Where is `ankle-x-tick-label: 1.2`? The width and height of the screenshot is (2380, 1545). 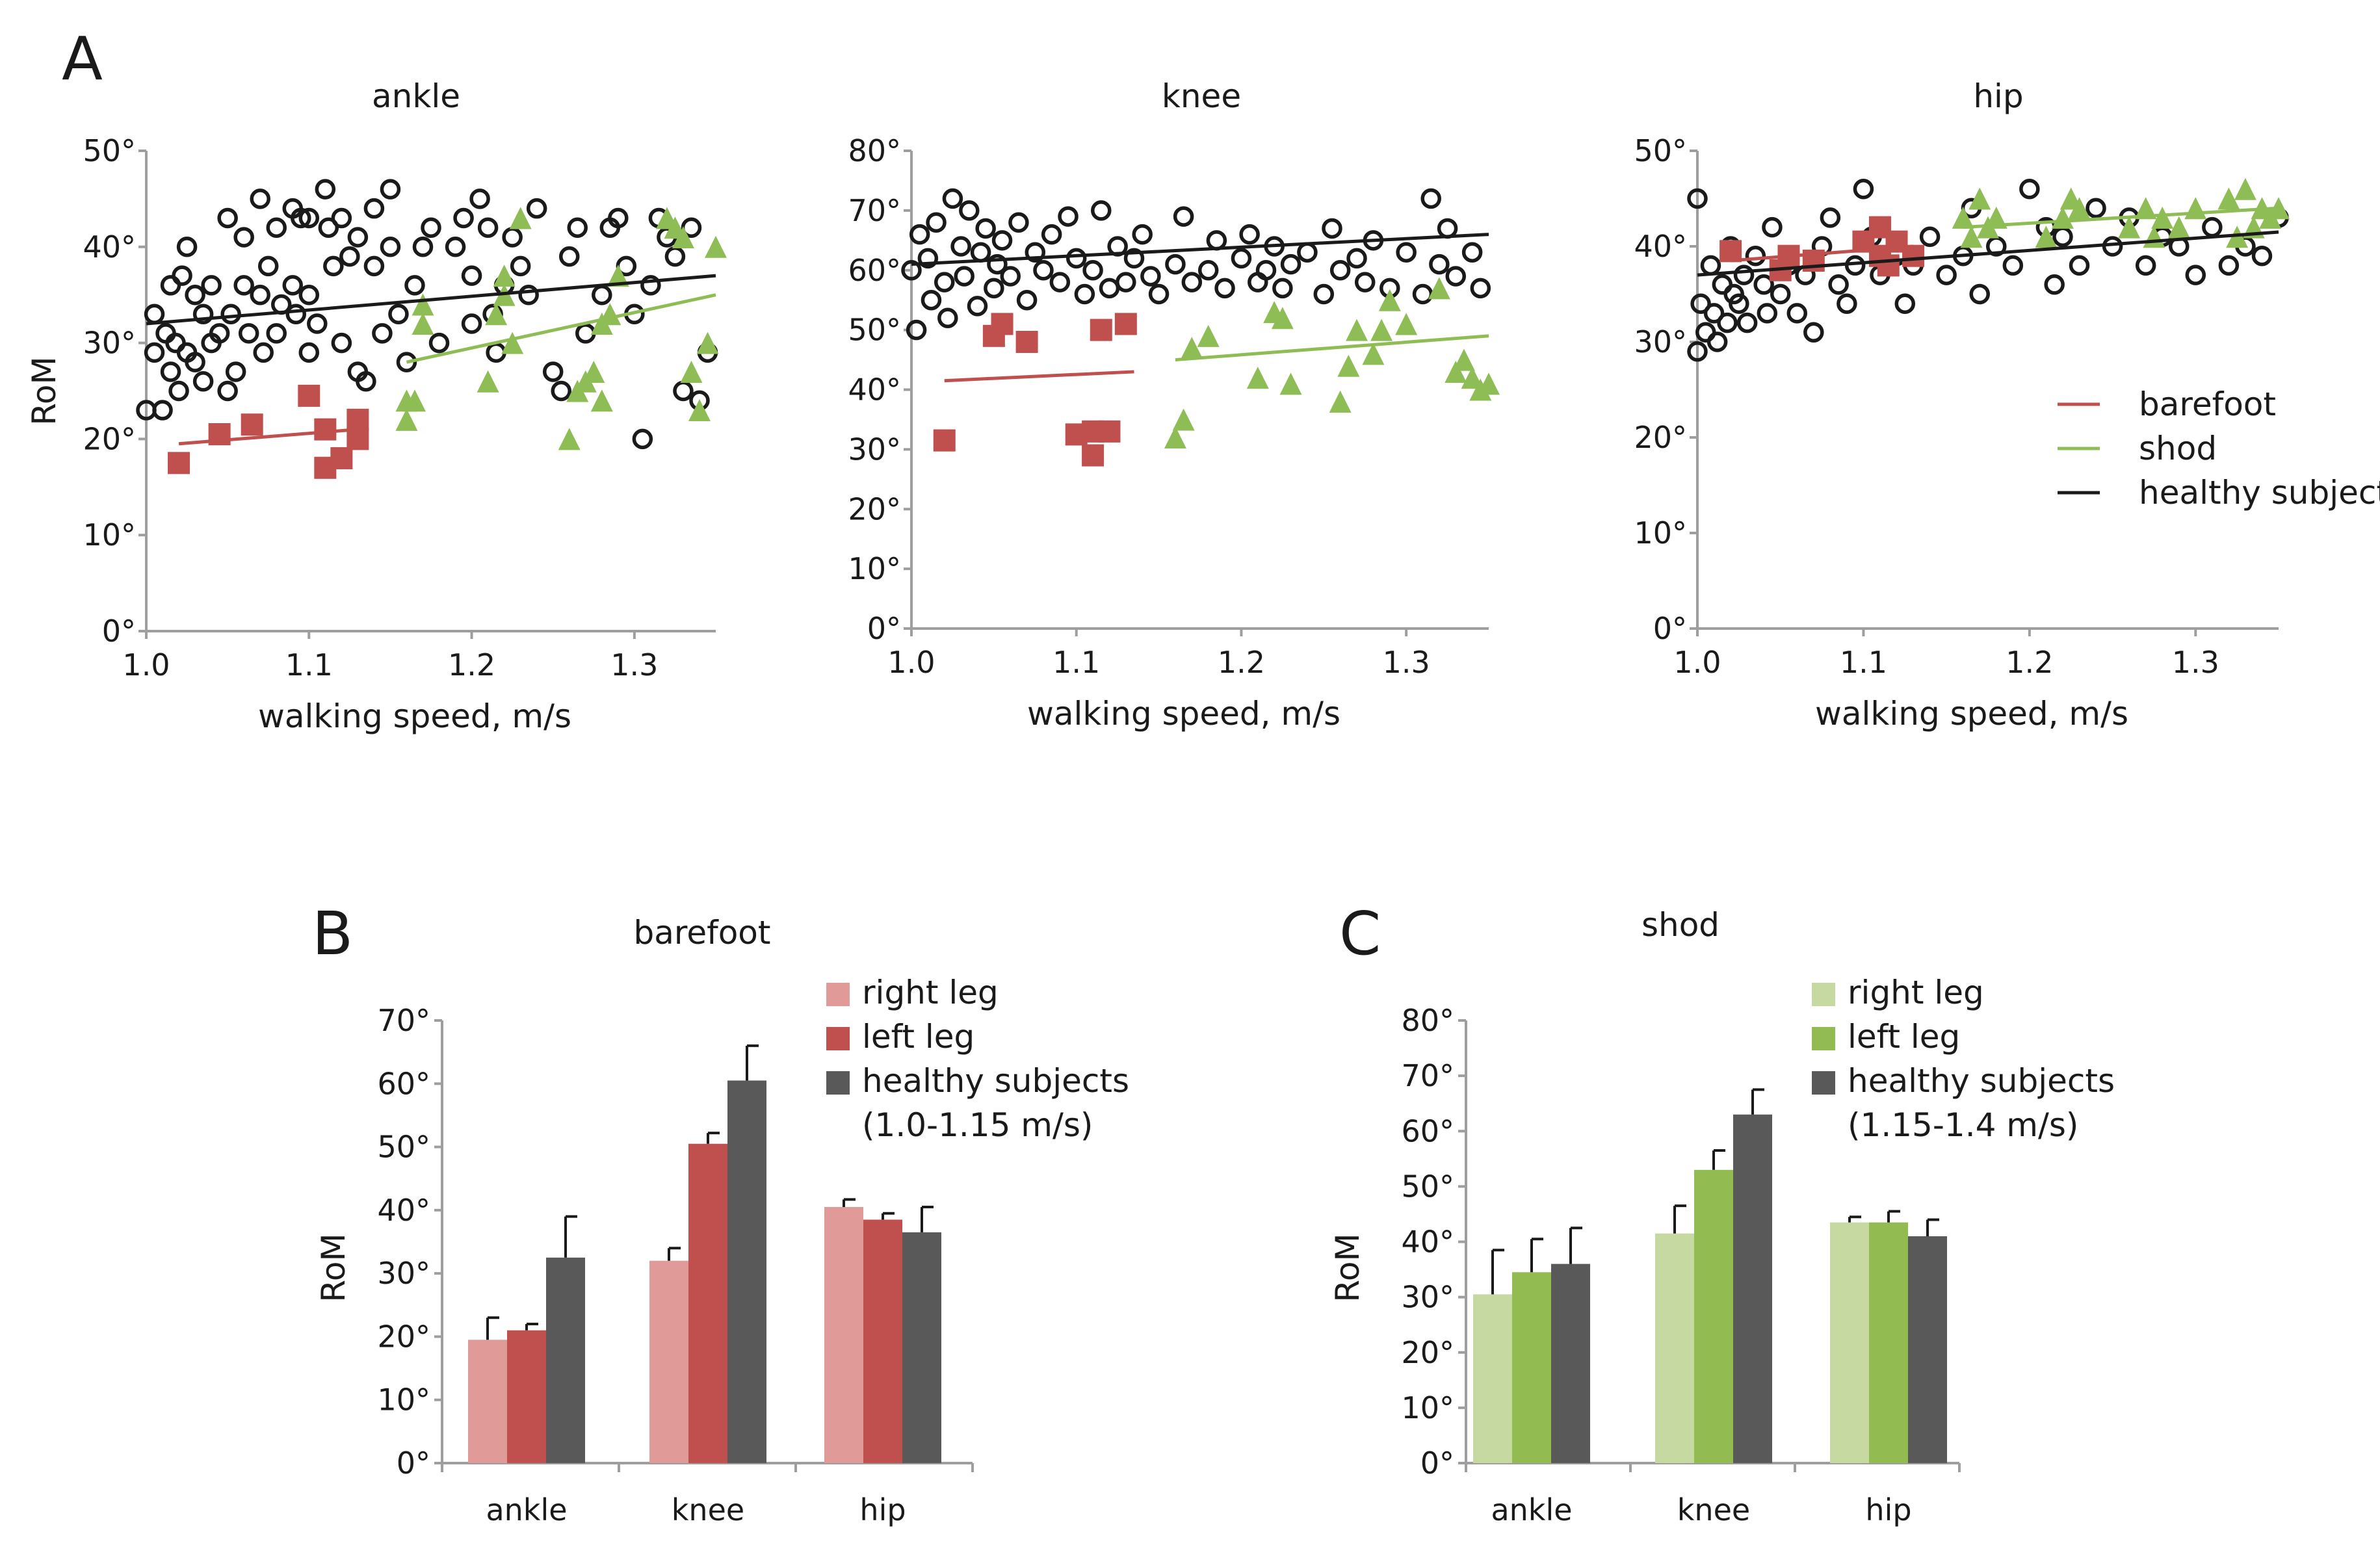
ankle-x-tick-label: 1.2 is located at coordinates (472, 664).